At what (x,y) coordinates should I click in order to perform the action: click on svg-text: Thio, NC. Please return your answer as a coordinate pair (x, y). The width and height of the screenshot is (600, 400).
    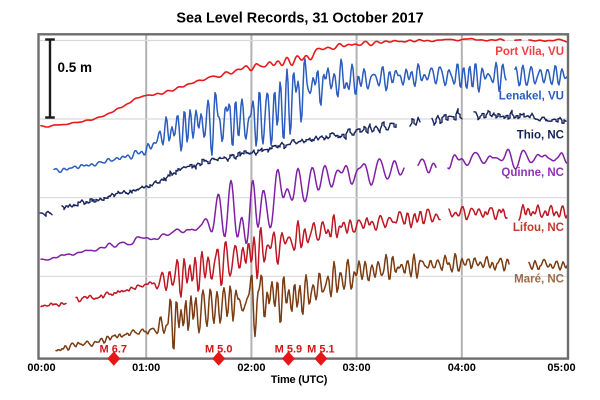
    Looking at the image, I should click on (540, 136).